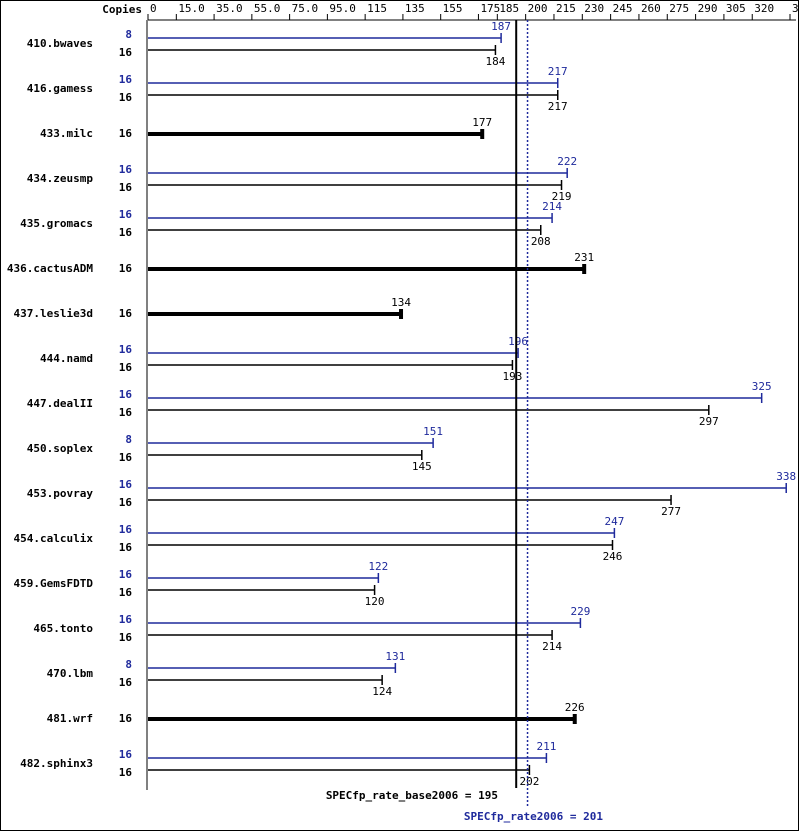 This screenshot has height=831, width=799. I want to click on value-label: 131, so click(395, 656).